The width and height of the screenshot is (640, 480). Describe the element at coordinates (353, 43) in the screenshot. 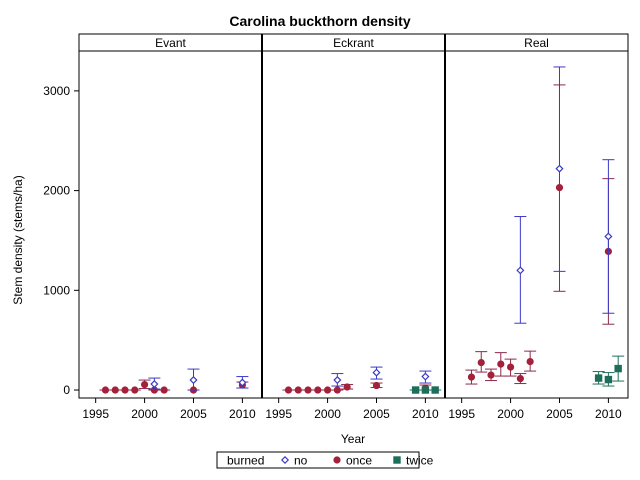

I see `panel-label: Eckrant` at that location.